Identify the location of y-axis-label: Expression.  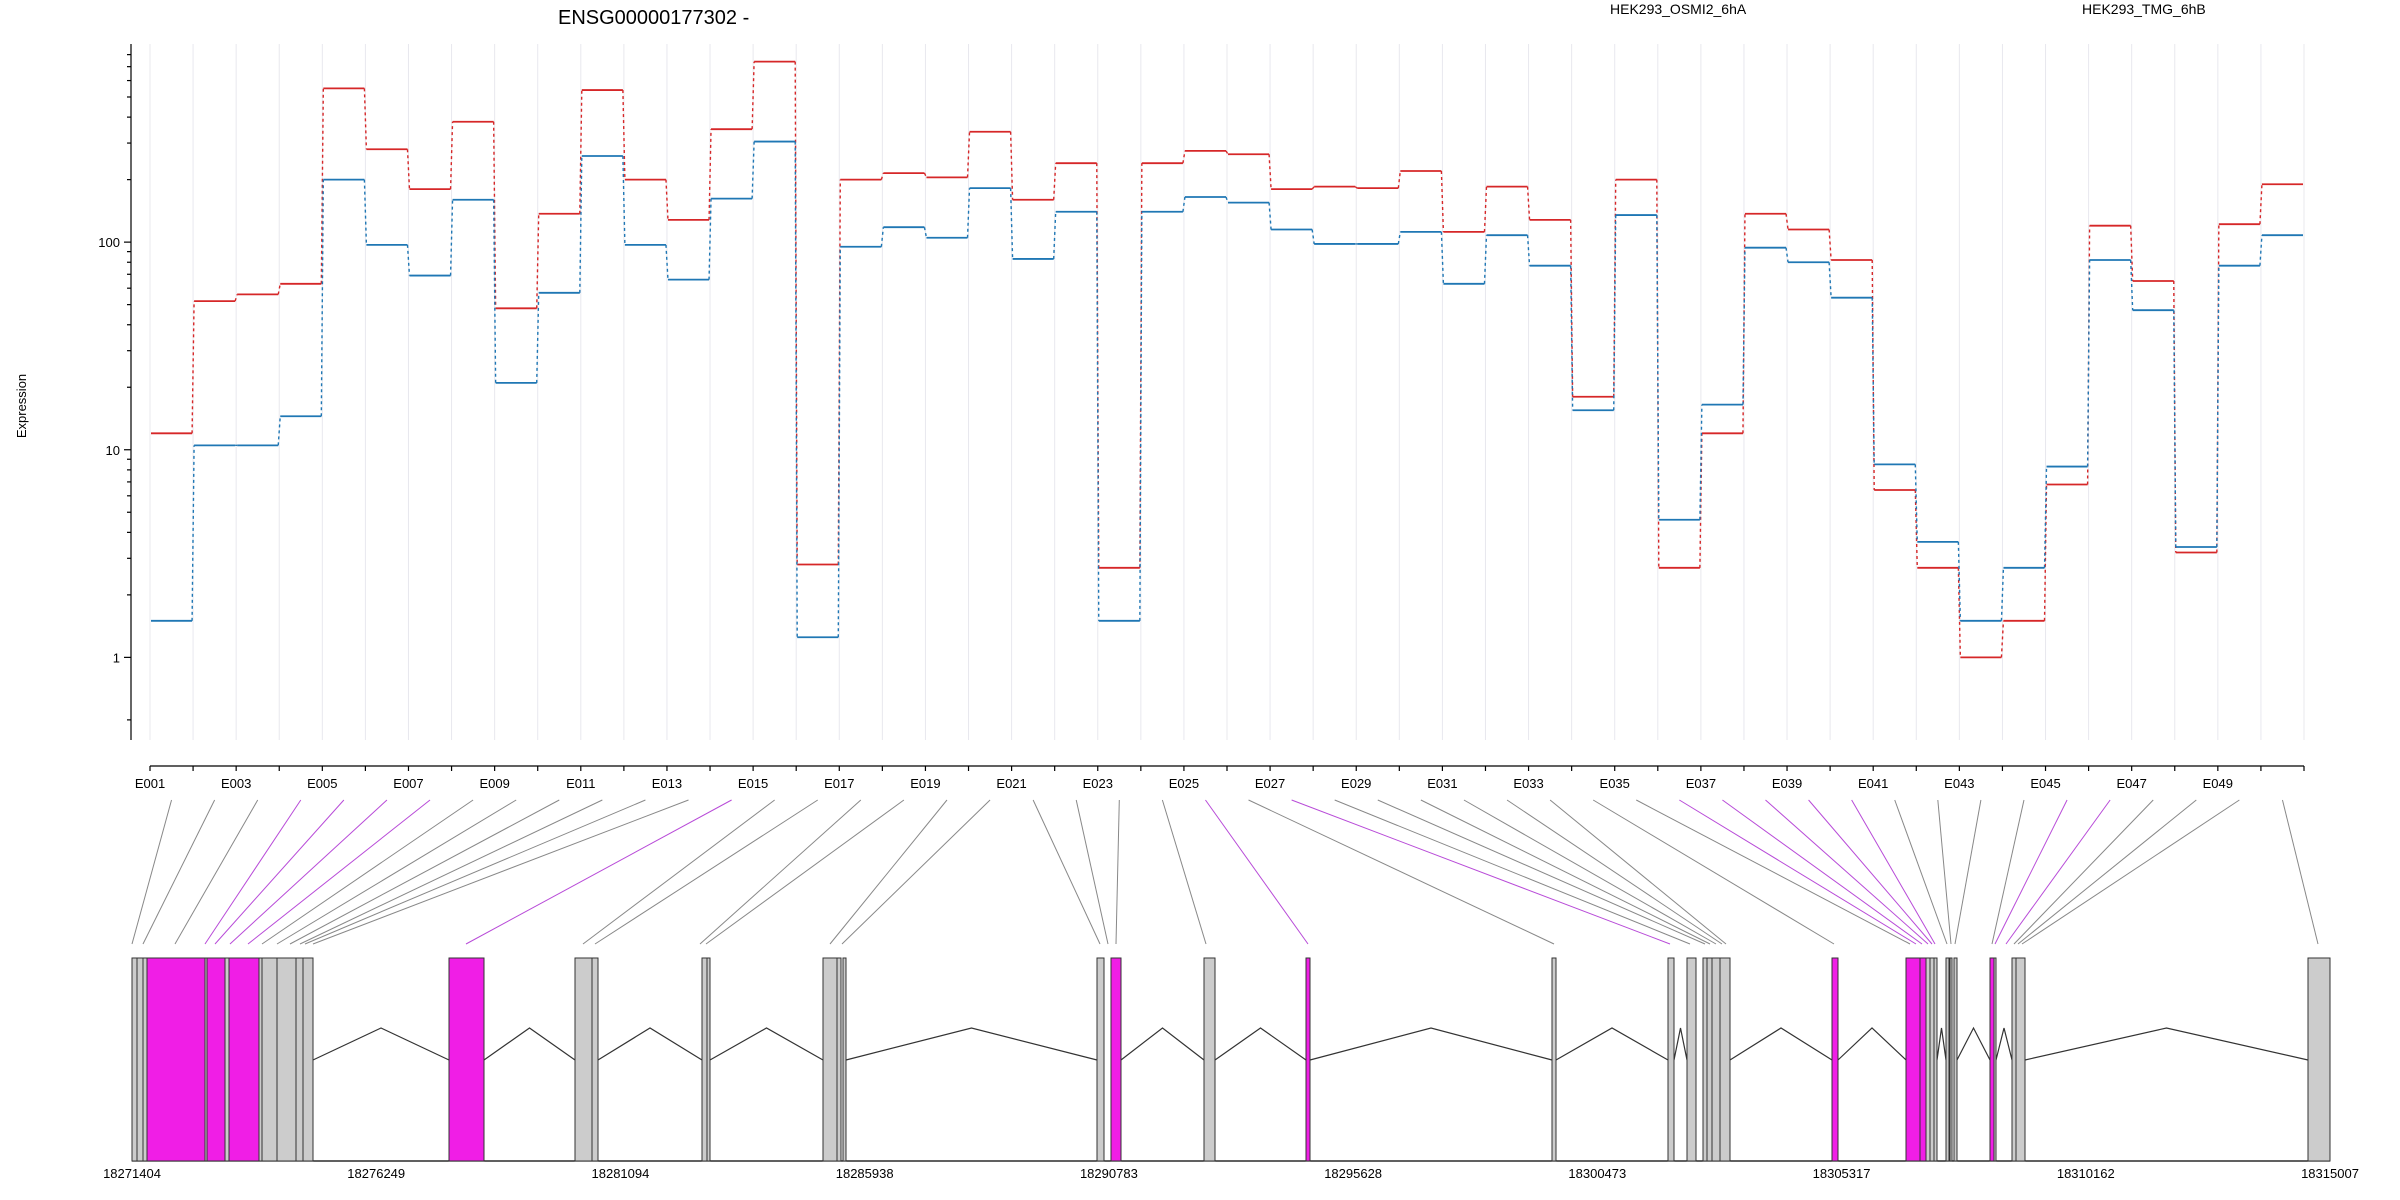
(21, 406).